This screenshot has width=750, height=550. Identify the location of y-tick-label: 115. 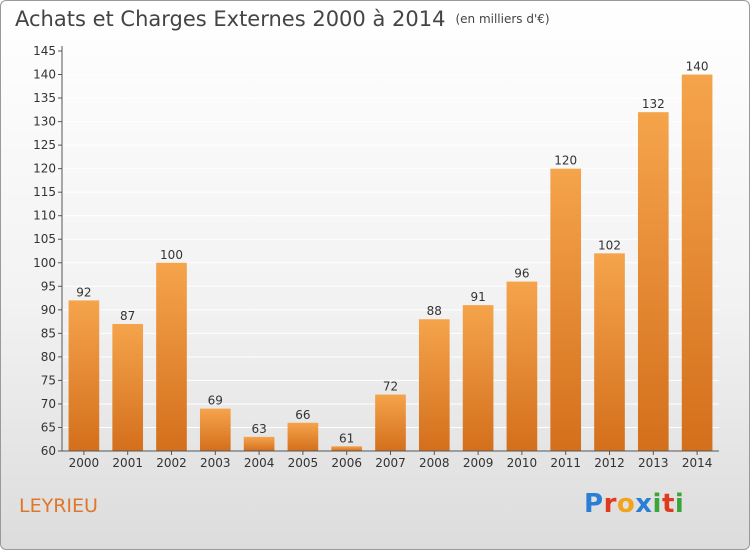
(44, 192).